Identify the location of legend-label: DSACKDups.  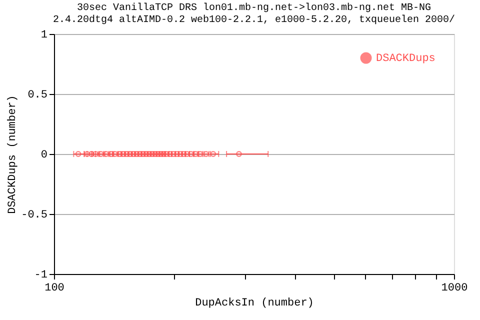
(406, 59).